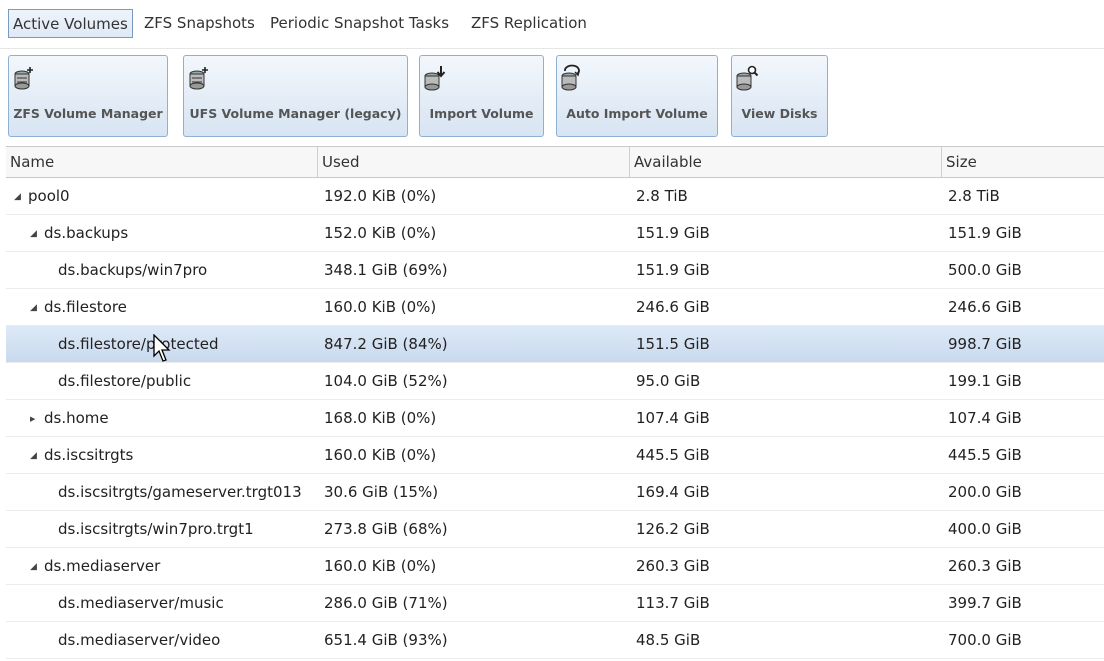 This screenshot has height=661, width=1104. What do you see at coordinates (668, 381) in the screenshot?
I see `available-cell: 95.0 GiB` at bounding box center [668, 381].